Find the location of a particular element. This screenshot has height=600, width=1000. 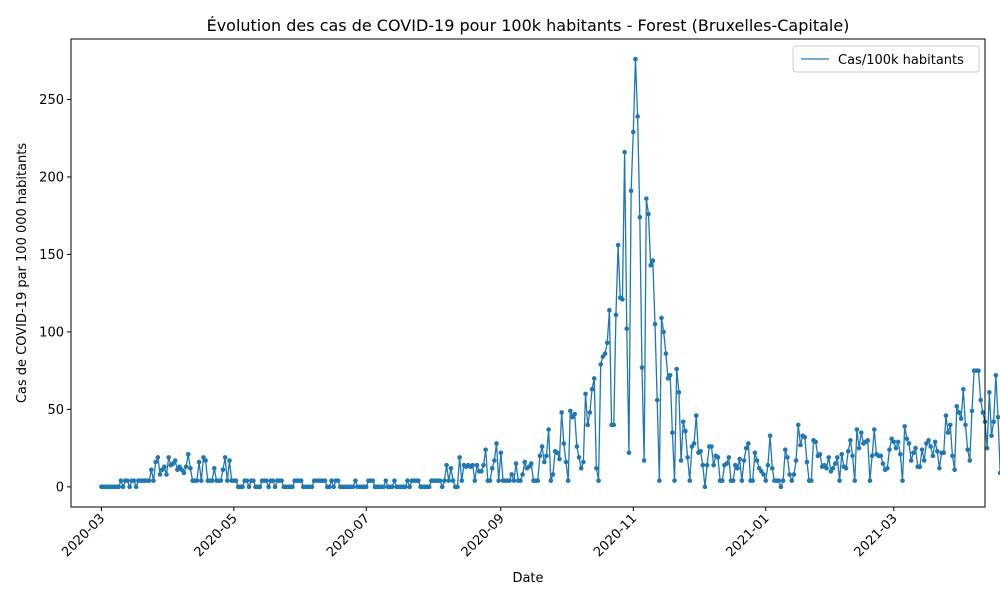

y-tick-label: 100 is located at coordinates (51, 332).